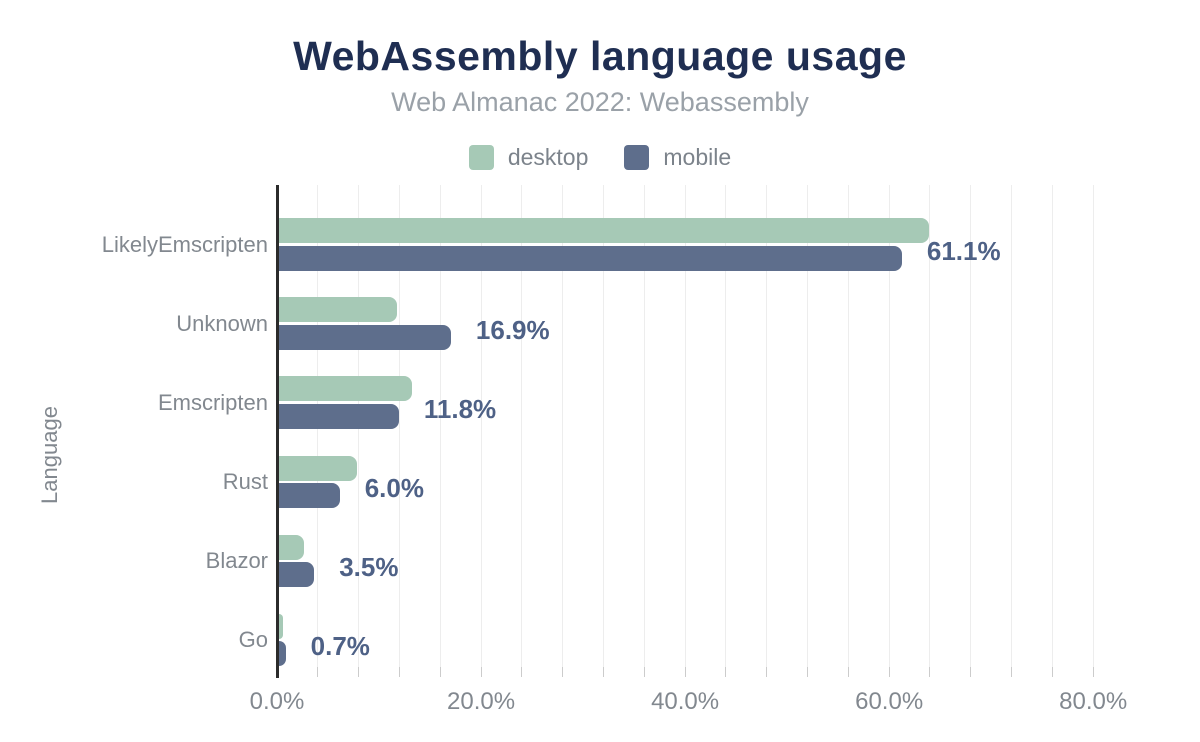  What do you see at coordinates (291, 547) in the screenshot?
I see `bar-desktop-blazor` at bounding box center [291, 547].